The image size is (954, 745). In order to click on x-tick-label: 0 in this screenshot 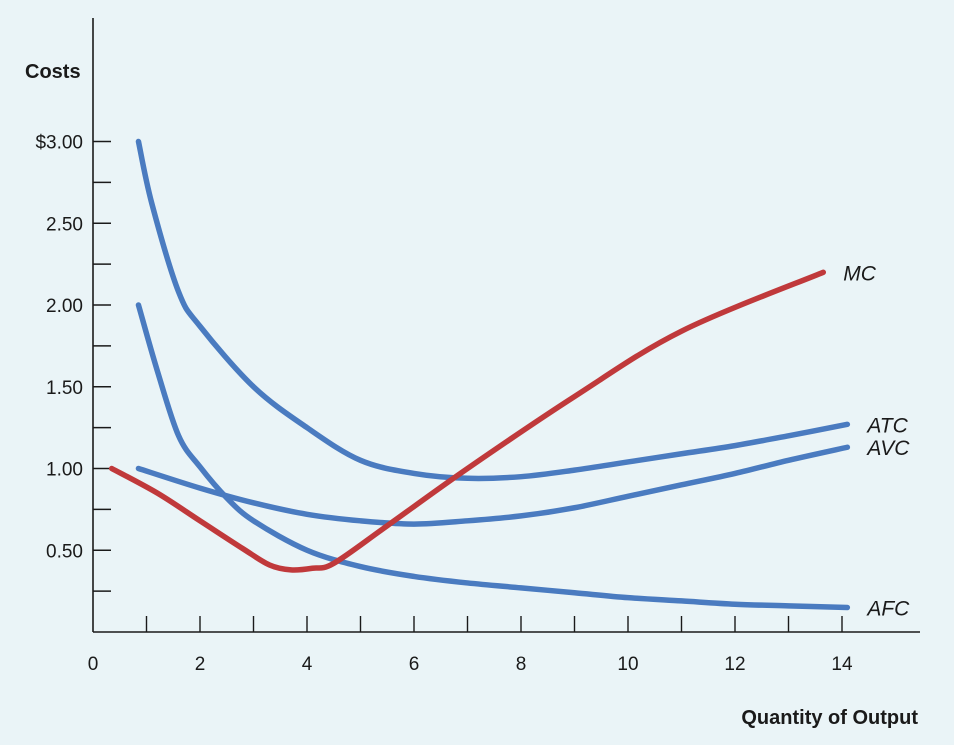, I will do `click(93, 664)`.